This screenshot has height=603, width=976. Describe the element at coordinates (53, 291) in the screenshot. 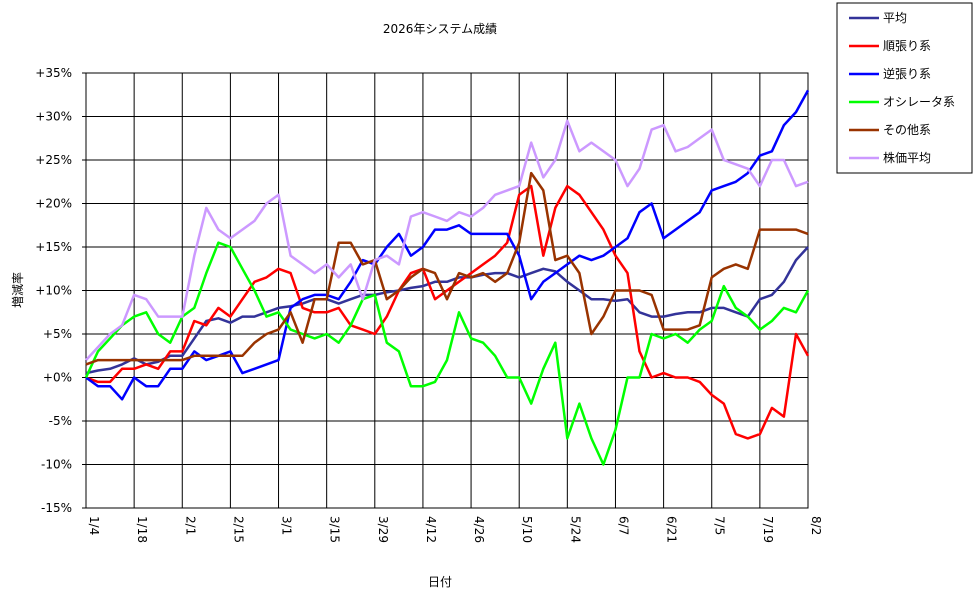

I see `y-tick-label: +10%` at that location.